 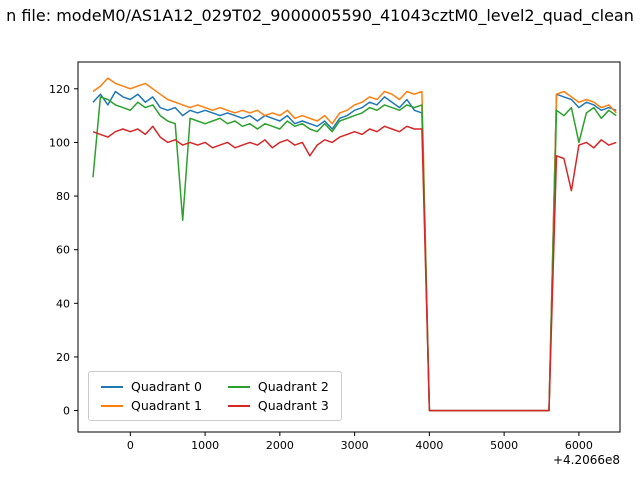 I want to click on y-tick-label: 120, so click(x=59, y=89).